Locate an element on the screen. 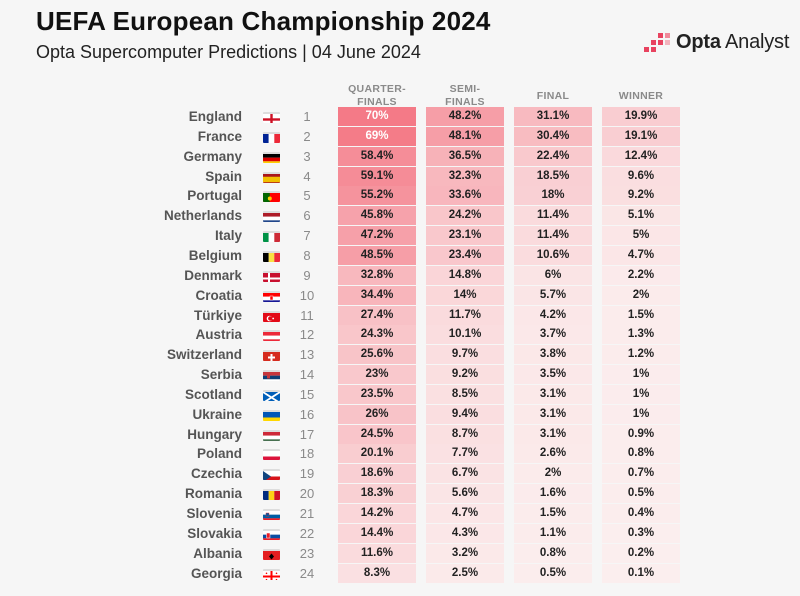 Image resolution: width=800 pixels, height=596 pixels. probability-cell: 3.1% is located at coordinates (553, 434).